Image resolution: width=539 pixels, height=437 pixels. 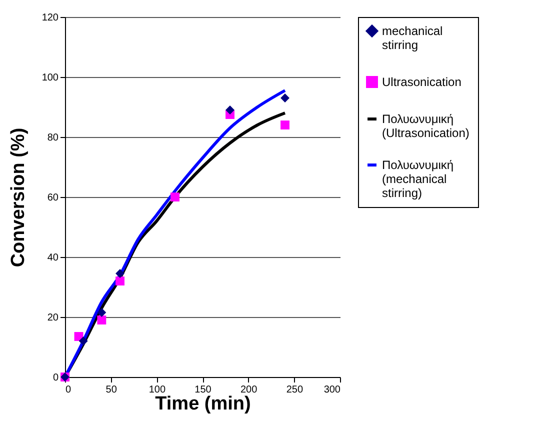 What do you see at coordinates (412, 38) in the screenshot?
I see `legend-label: mechanical stirring` at bounding box center [412, 38].